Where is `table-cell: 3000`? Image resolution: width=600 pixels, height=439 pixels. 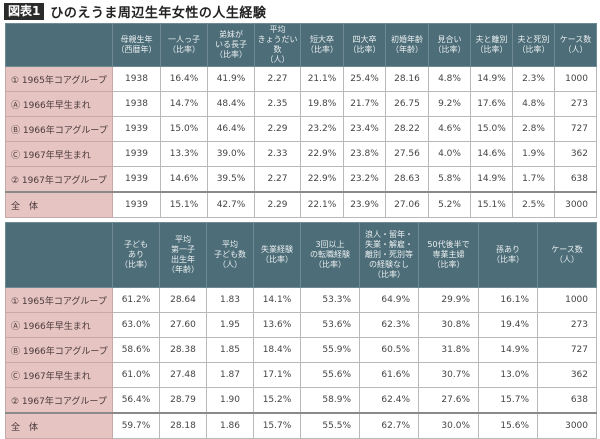 table-cell: 3000 is located at coordinates (575, 204).